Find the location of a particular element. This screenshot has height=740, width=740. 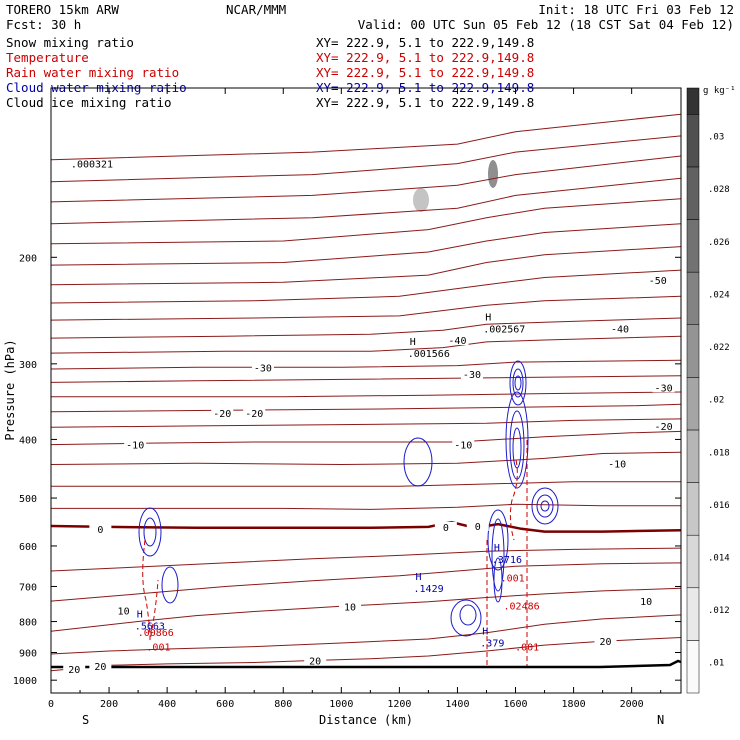

maximum-value: .000321 is located at coordinates (92, 165).